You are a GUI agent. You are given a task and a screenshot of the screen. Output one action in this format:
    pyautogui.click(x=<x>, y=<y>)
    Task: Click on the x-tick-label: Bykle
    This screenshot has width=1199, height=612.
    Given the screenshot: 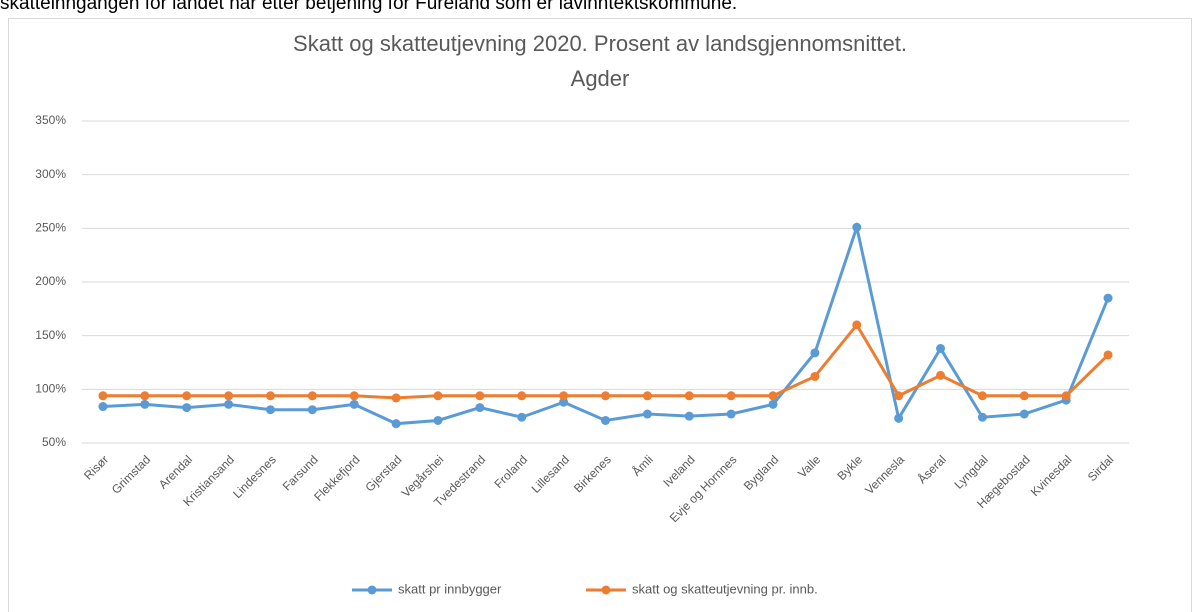 What is the action you would take?
    pyautogui.click(x=849, y=467)
    